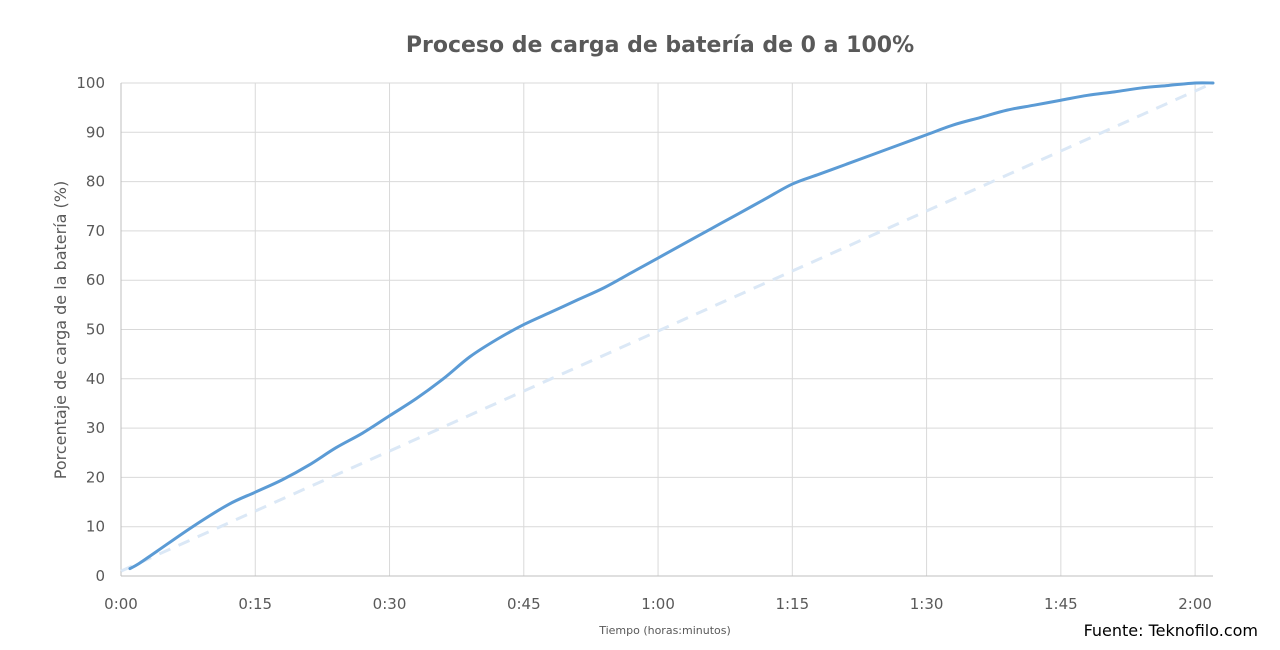 The width and height of the screenshot is (1280, 650). Describe the element at coordinates (95, 182) in the screenshot. I see `y-tick-label: 80` at that location.